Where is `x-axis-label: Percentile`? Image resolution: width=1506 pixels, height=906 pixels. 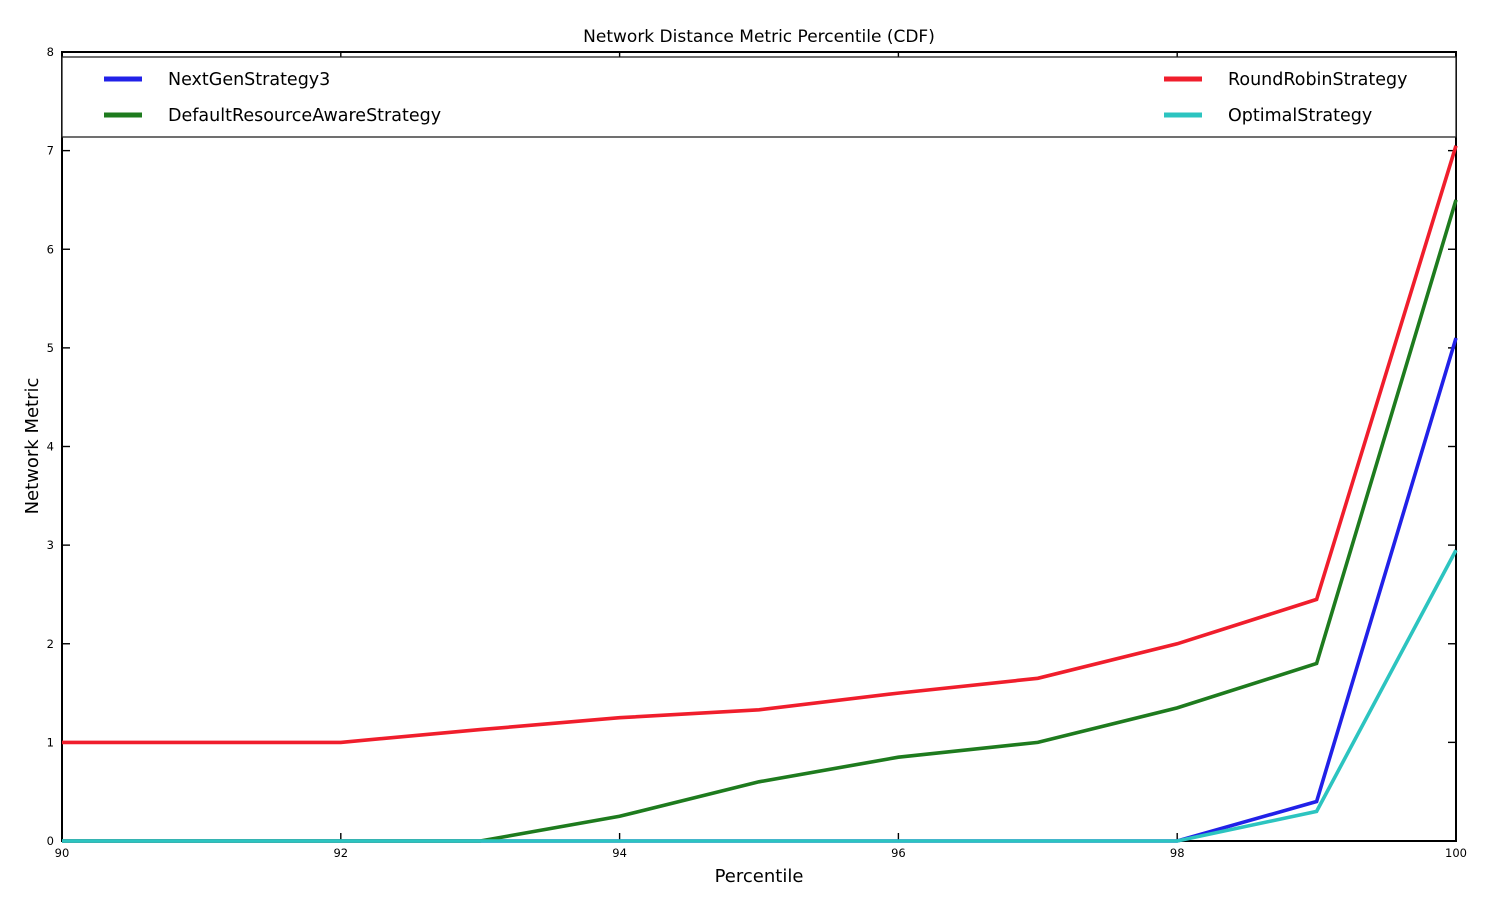
x-axis-label: Percentile is located at coordinates (759, 876).